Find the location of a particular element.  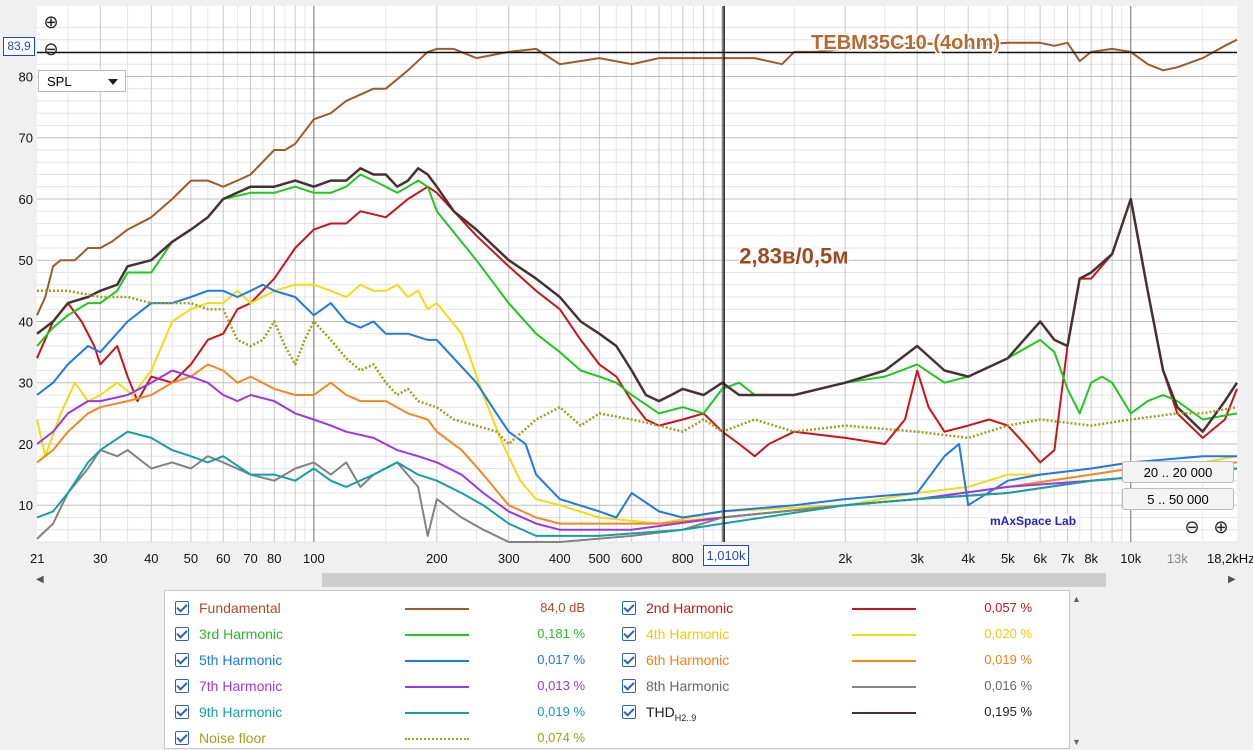

legend-item-subscript: H2..9 is located at coordinates (685, 717).